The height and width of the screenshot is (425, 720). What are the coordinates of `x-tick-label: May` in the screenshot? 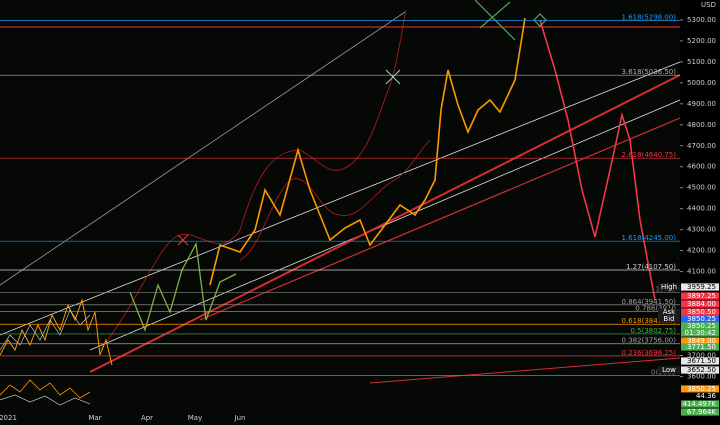 It's located at (195, 418).